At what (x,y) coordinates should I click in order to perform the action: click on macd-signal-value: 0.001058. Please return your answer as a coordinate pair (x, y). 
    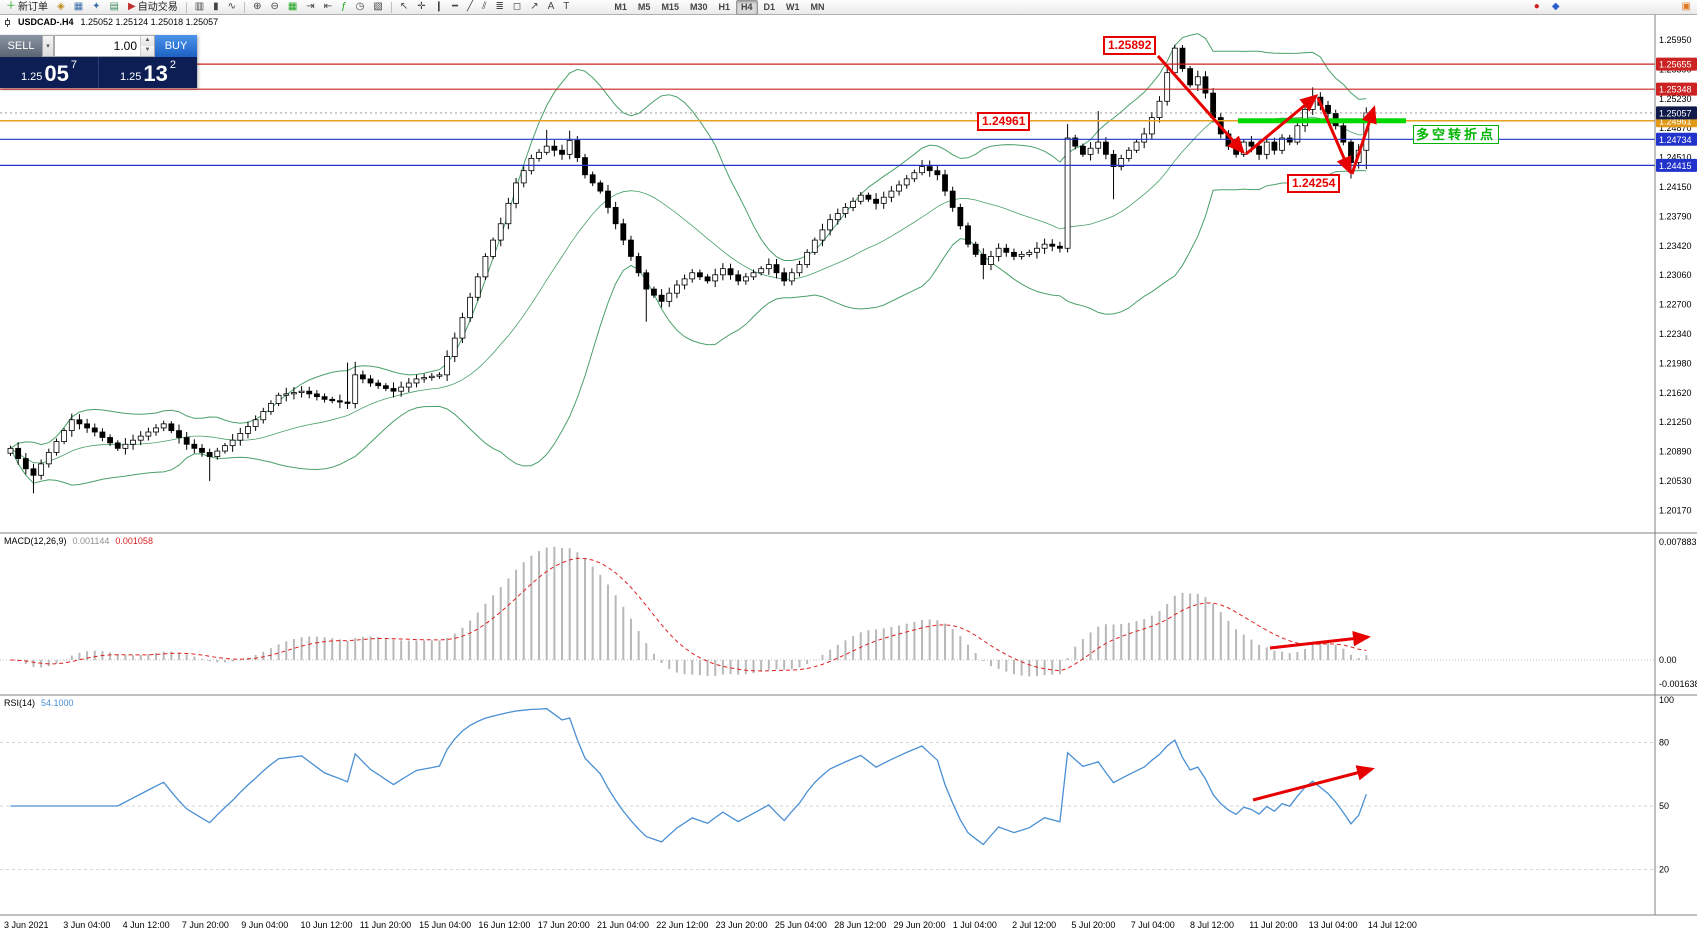
    Looking at the image, I should click on (134, 541).